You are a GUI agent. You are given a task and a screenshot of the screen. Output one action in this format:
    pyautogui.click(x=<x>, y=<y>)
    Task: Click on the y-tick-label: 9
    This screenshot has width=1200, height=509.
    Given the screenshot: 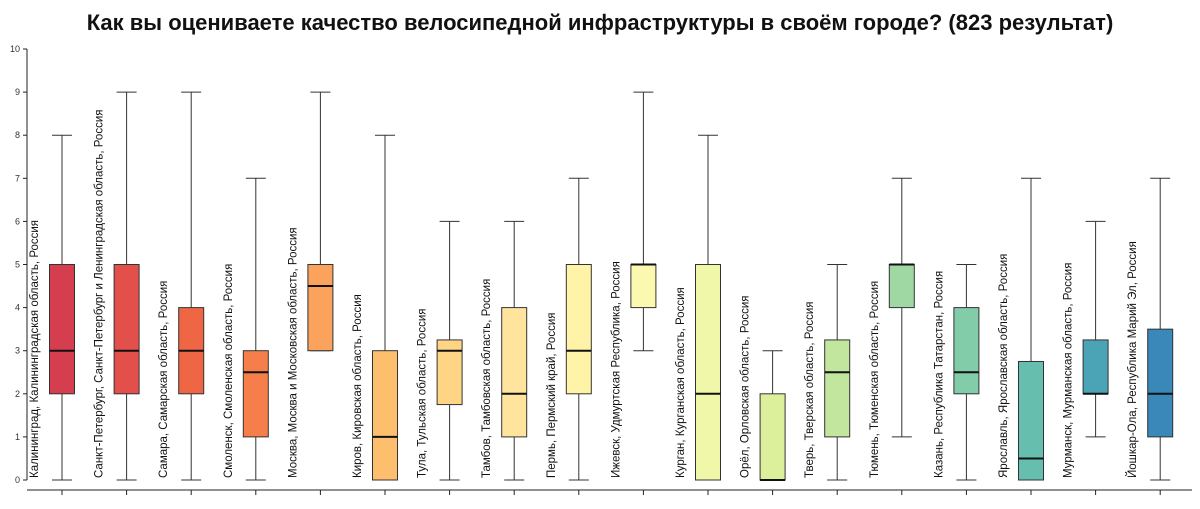 What is the action you would take?
    pyautogui.click(x=17, y=92)
    